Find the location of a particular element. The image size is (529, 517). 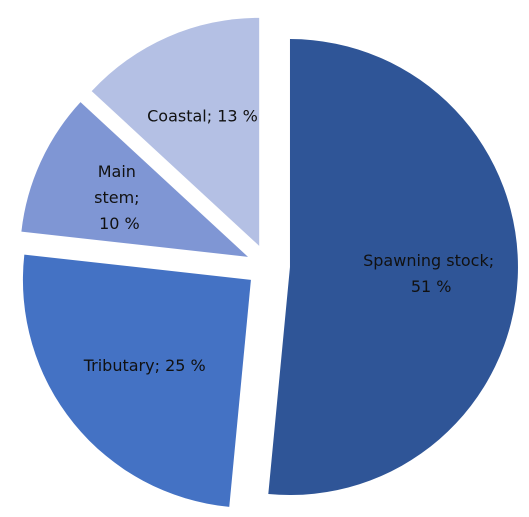

data-label: Tributary; 25 % is located at coordinates (144, 365).